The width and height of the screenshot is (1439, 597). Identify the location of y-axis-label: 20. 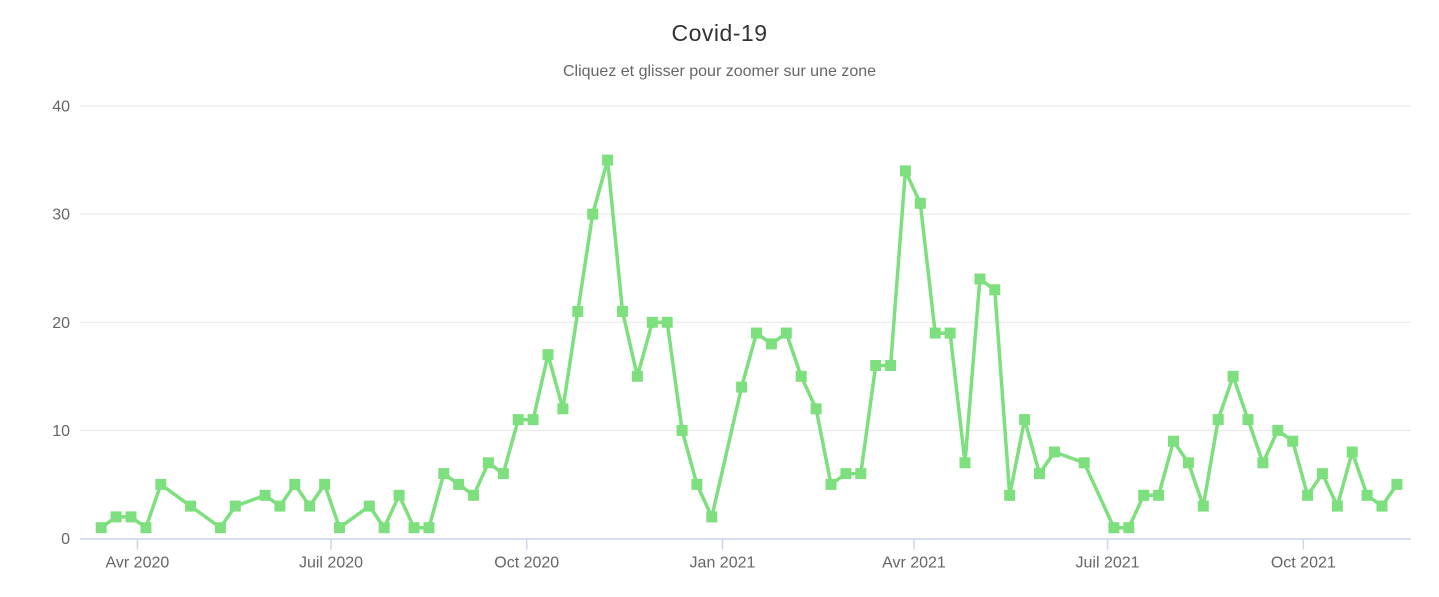
(61, 323).